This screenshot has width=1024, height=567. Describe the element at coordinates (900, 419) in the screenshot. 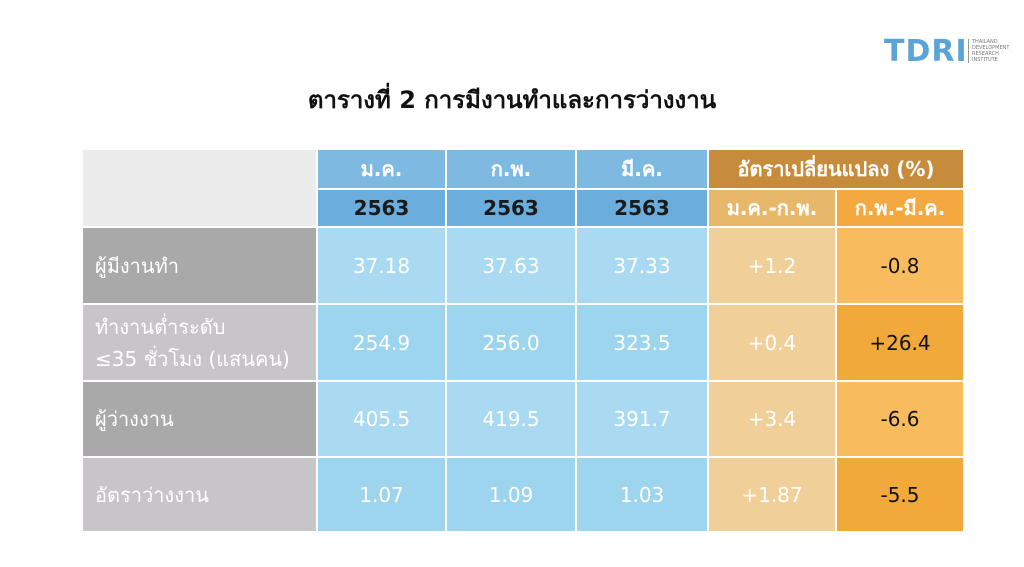

I see `data-cell: -6.6` at that location.